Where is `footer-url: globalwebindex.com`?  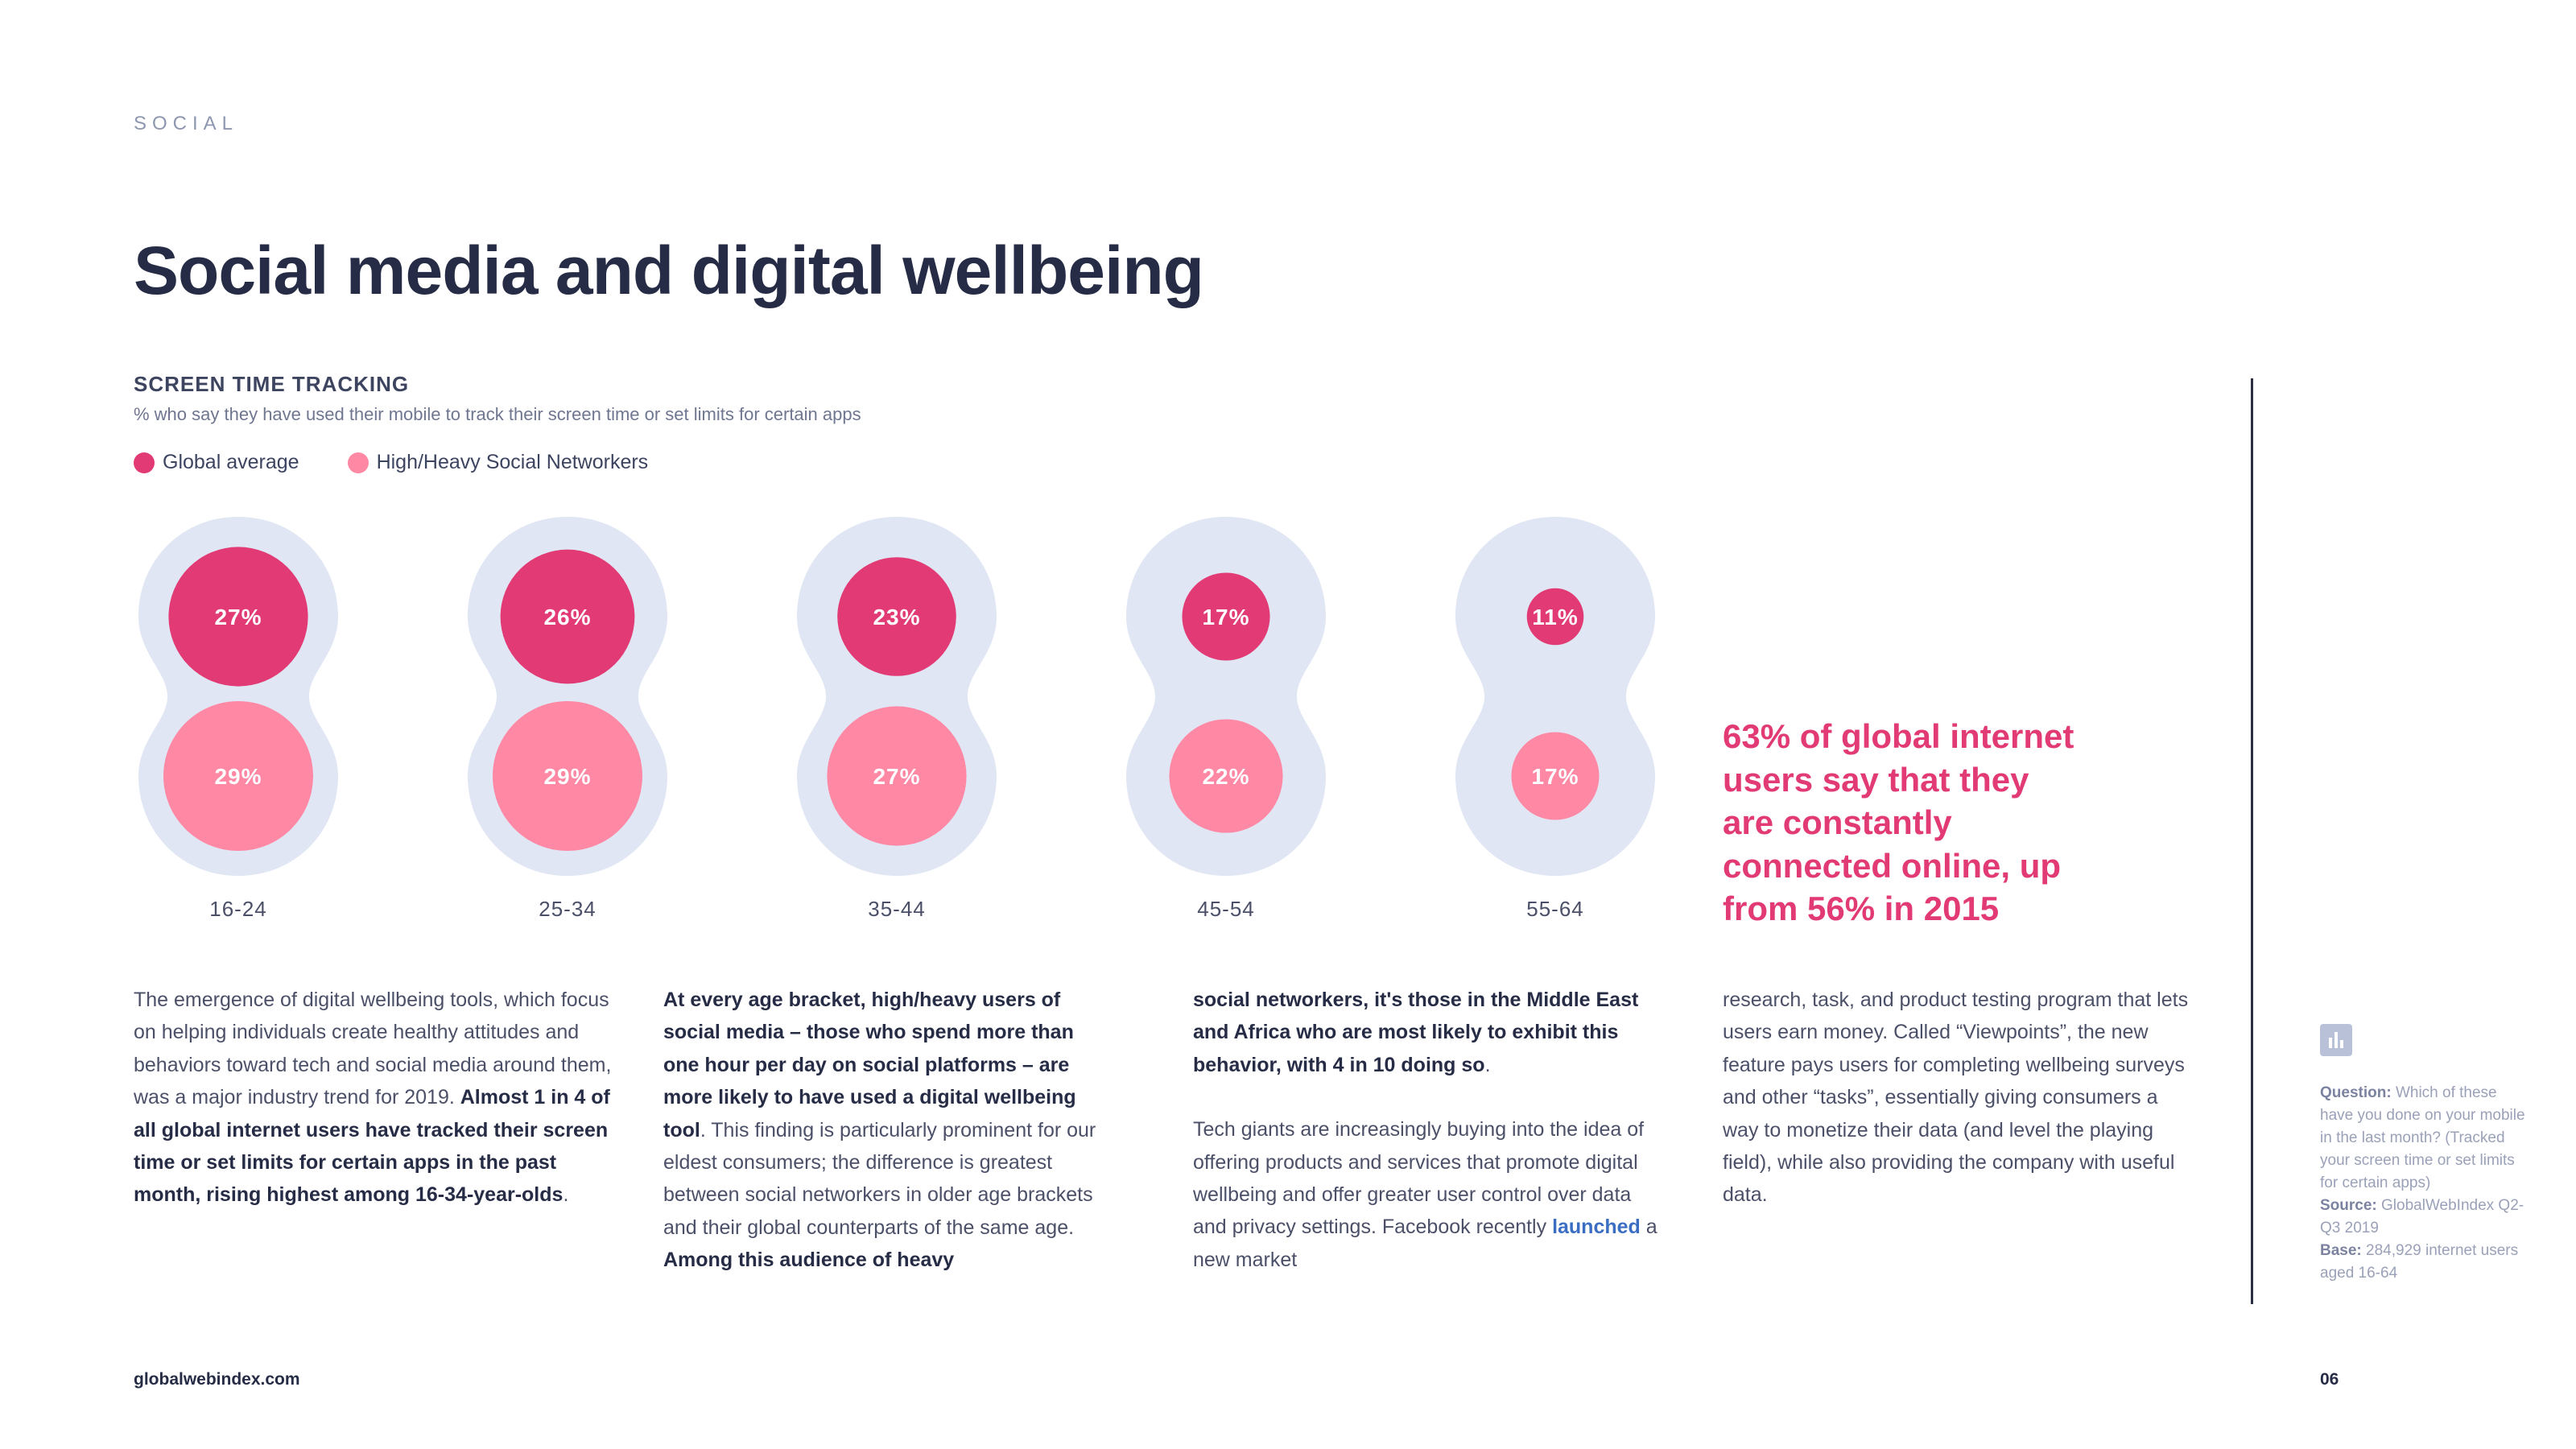
footer-url: globalwebindex.com is located at coordinates (217, 1379).